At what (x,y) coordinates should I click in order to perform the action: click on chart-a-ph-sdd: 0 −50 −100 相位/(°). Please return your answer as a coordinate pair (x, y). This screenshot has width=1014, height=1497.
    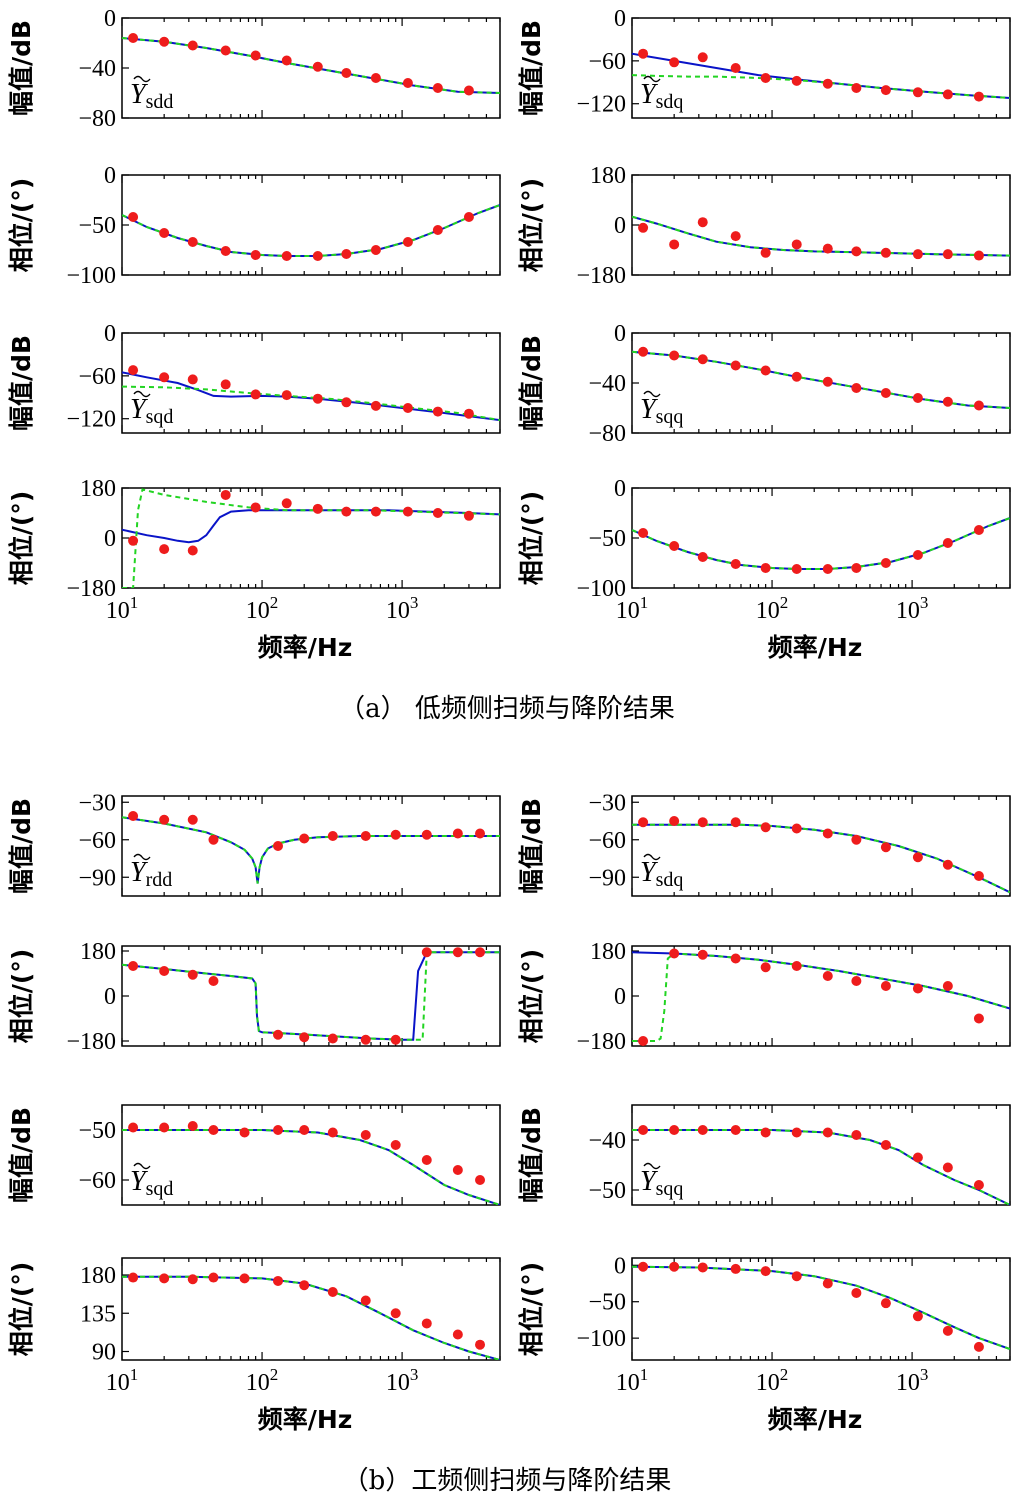
    Looking at the image, I should click on (254, 226).